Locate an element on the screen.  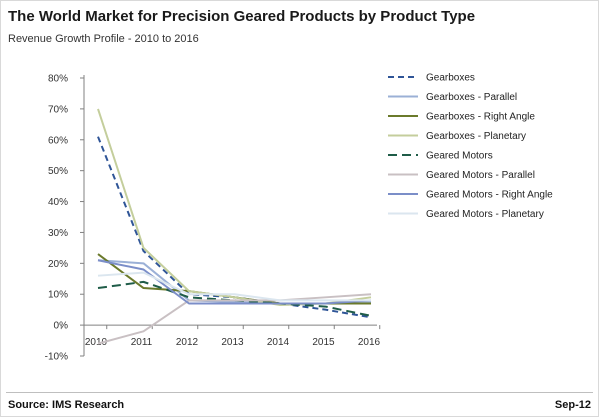
legend-label: Geared Motors is located at coordinates (459, 156).